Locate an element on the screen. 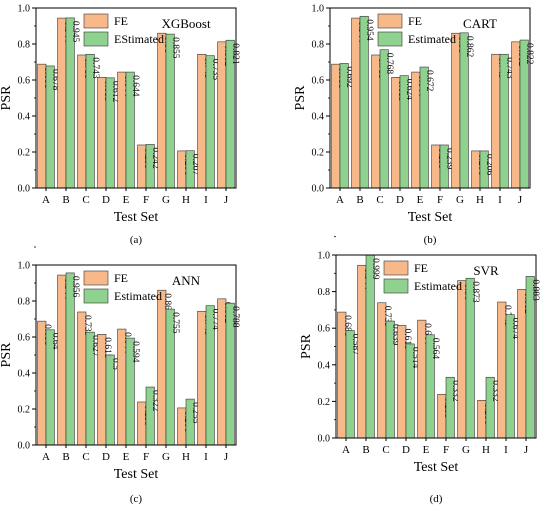 The width and height of the screenshot is (550, 511). bar-value-label: 0.206 is located at coordinates (489, 165).